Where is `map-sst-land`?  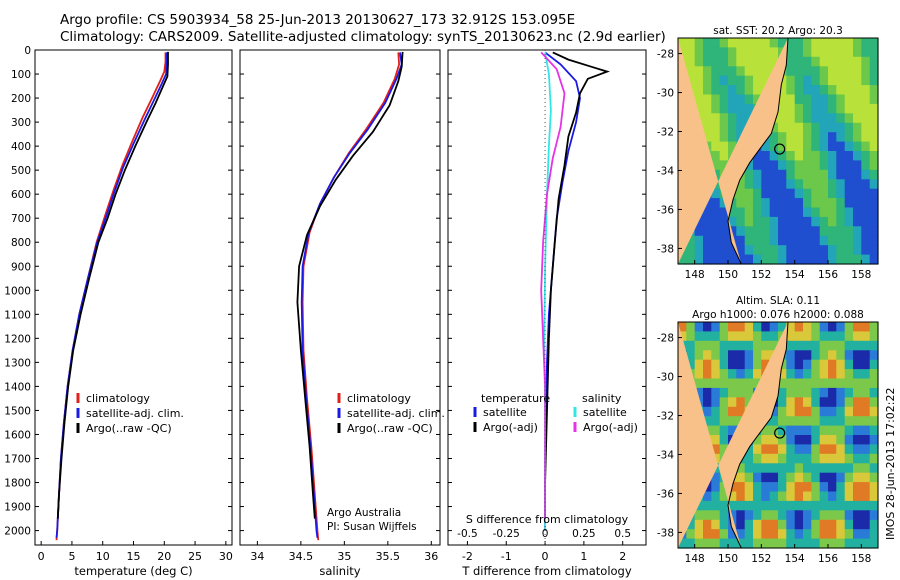
map-sst-land is located at coordinates (733, 151).